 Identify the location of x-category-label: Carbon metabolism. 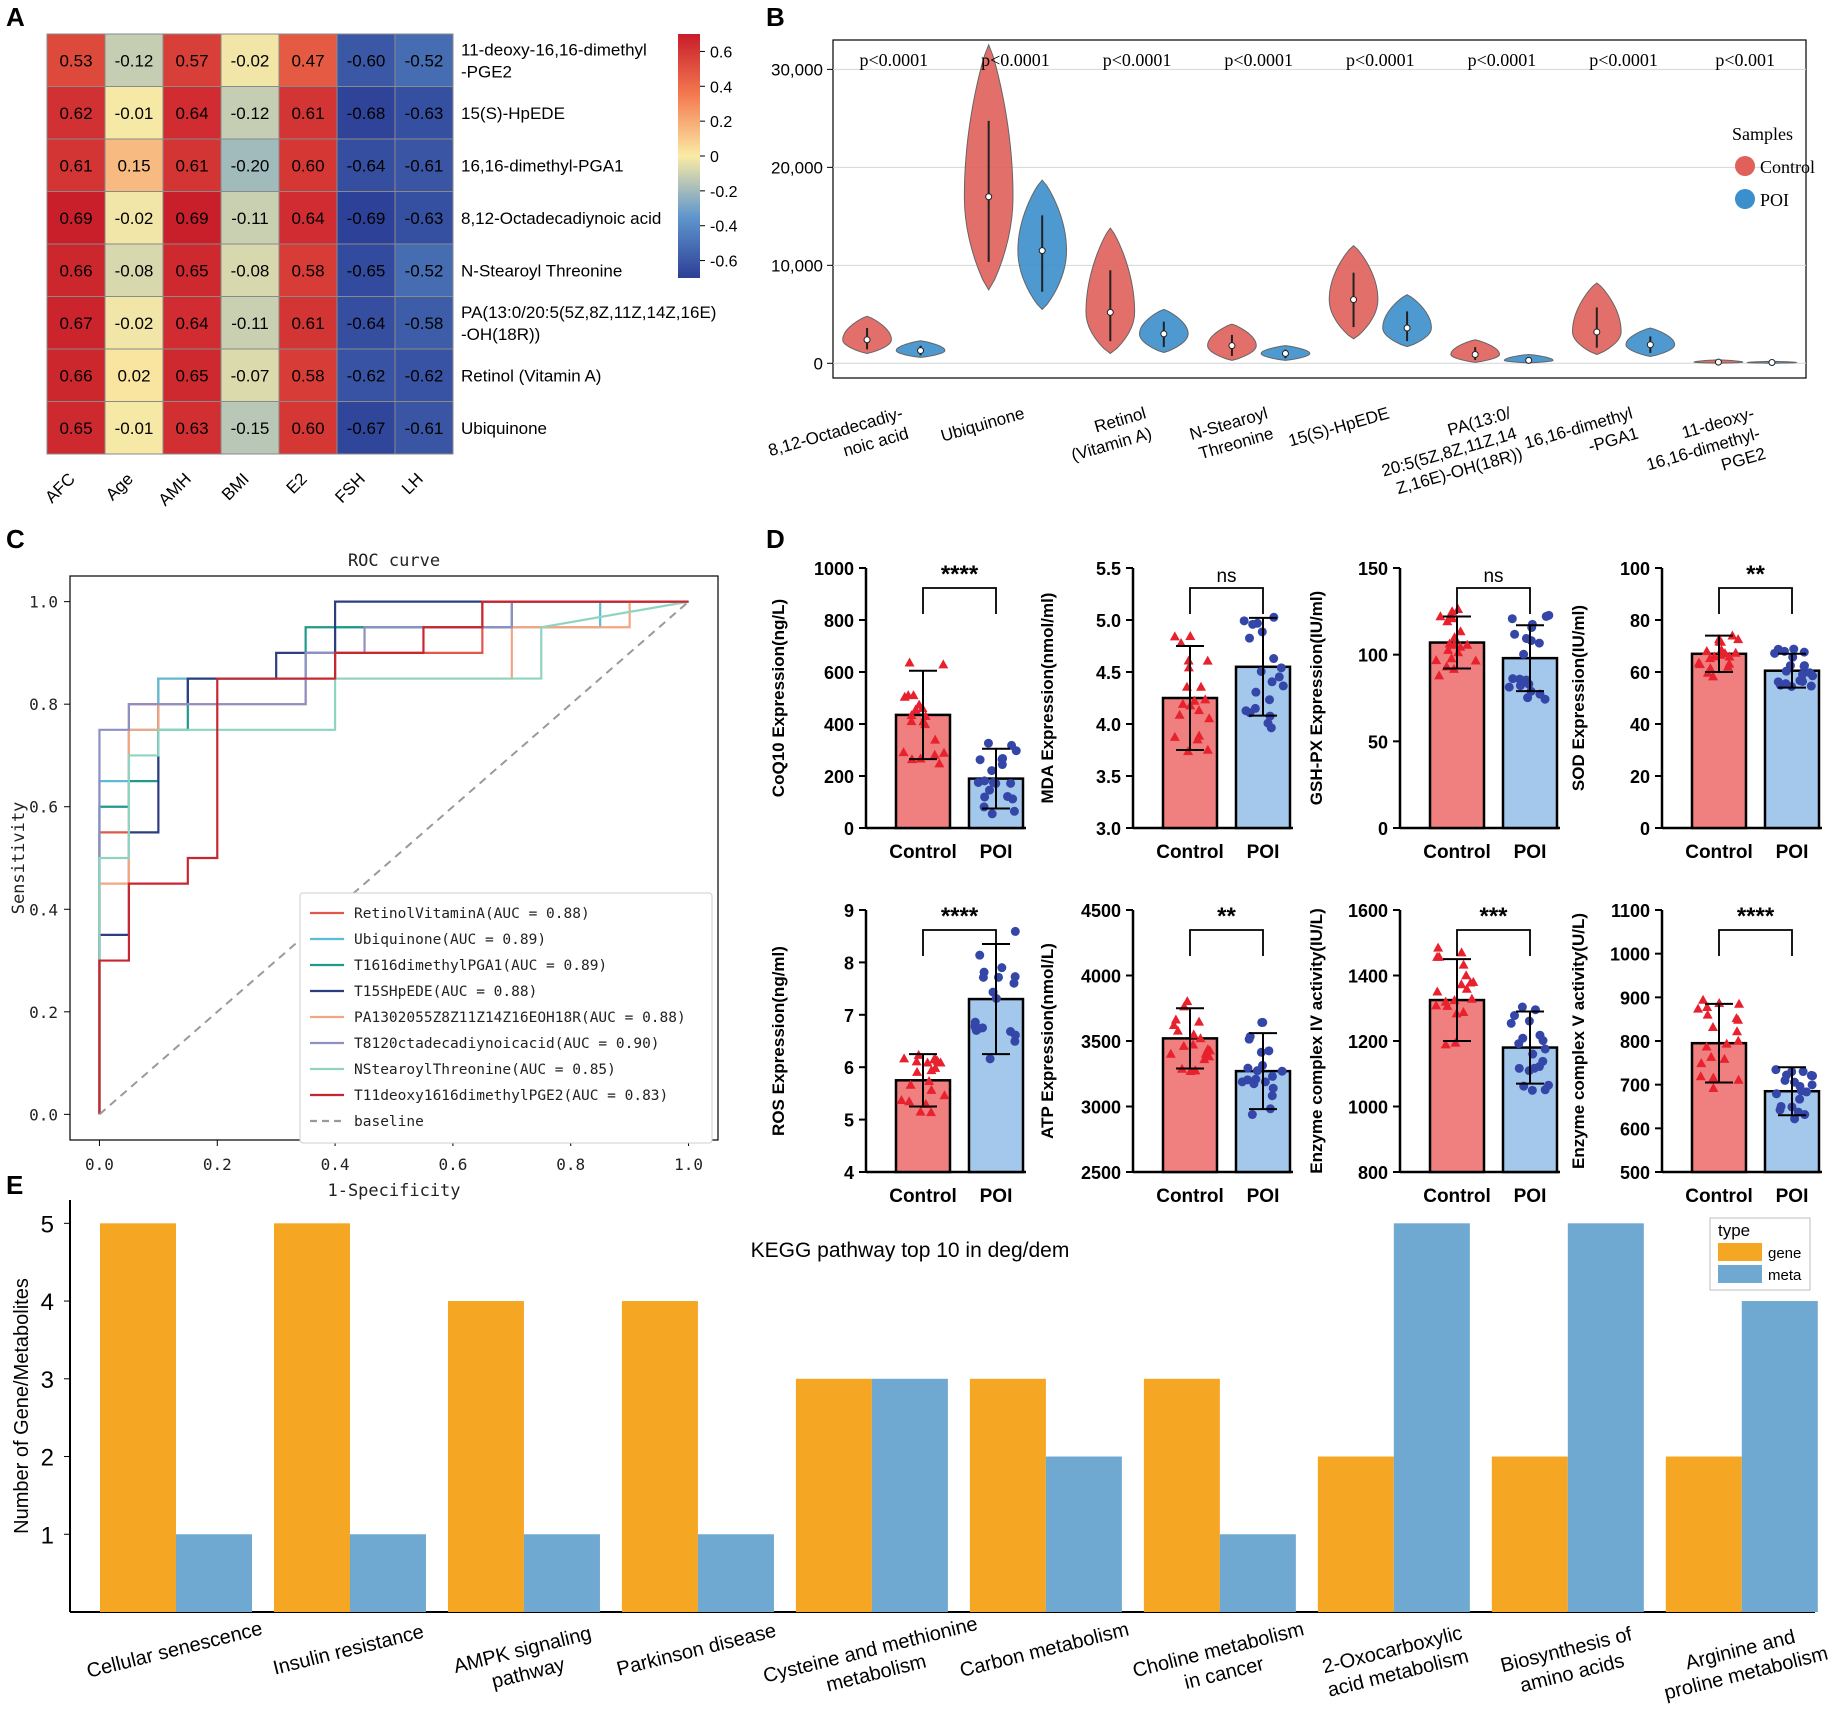
(1045, 1650).